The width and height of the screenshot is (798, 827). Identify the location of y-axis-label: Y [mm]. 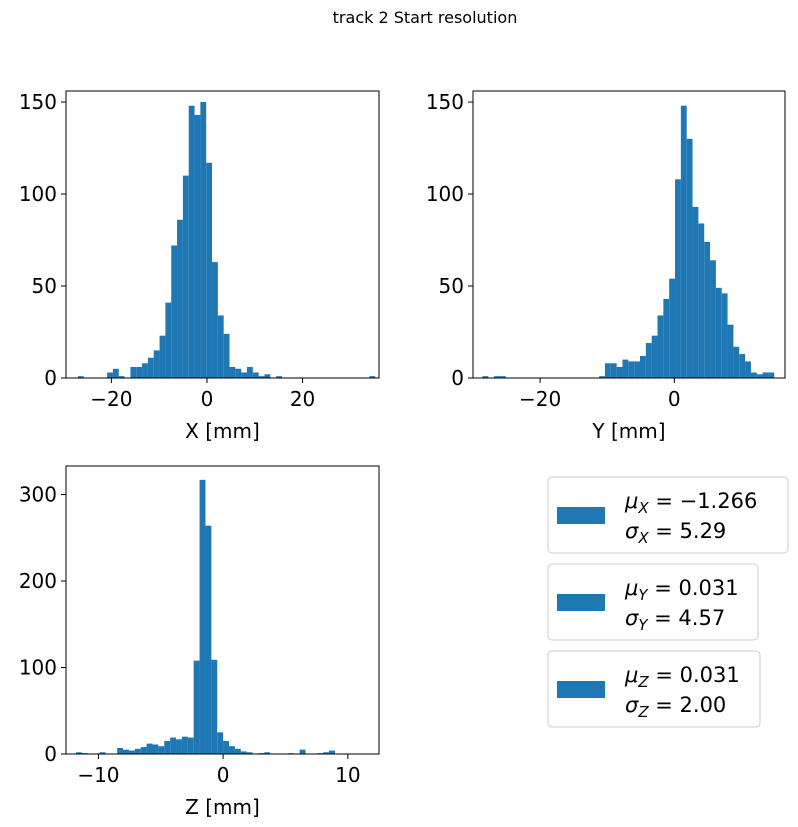
(628, 431).